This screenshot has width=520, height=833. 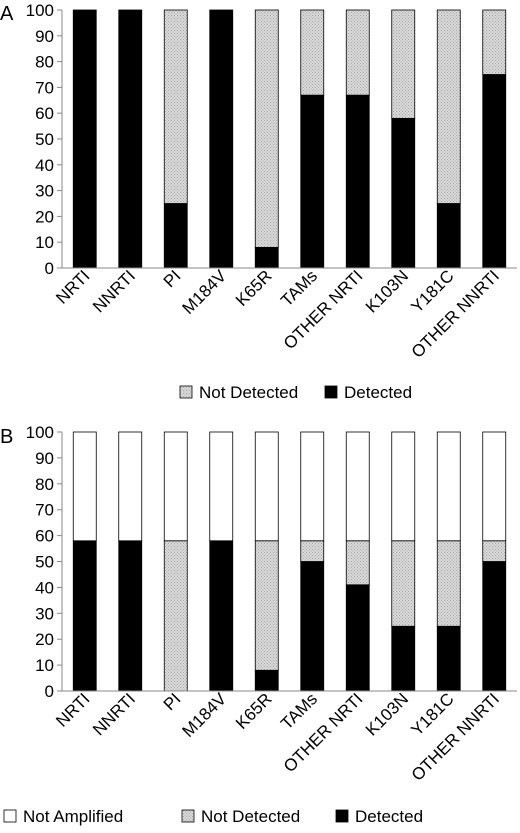 I want to click on panel-label-a: A, so click(x=7, y=14).